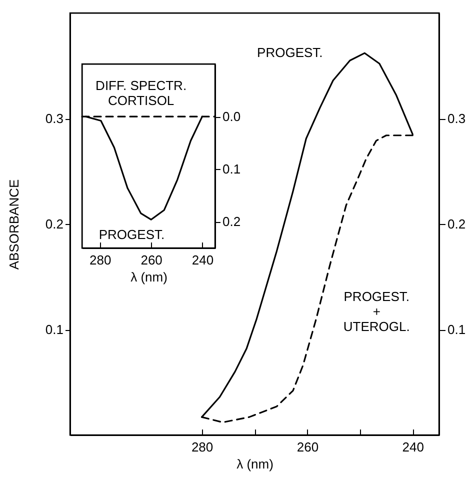 The height and width of the screenshot is (484, 466). Describe the element at coordinates (457, 118) in the screenshot. I see `y2-tick-label: 0.3` at that location.